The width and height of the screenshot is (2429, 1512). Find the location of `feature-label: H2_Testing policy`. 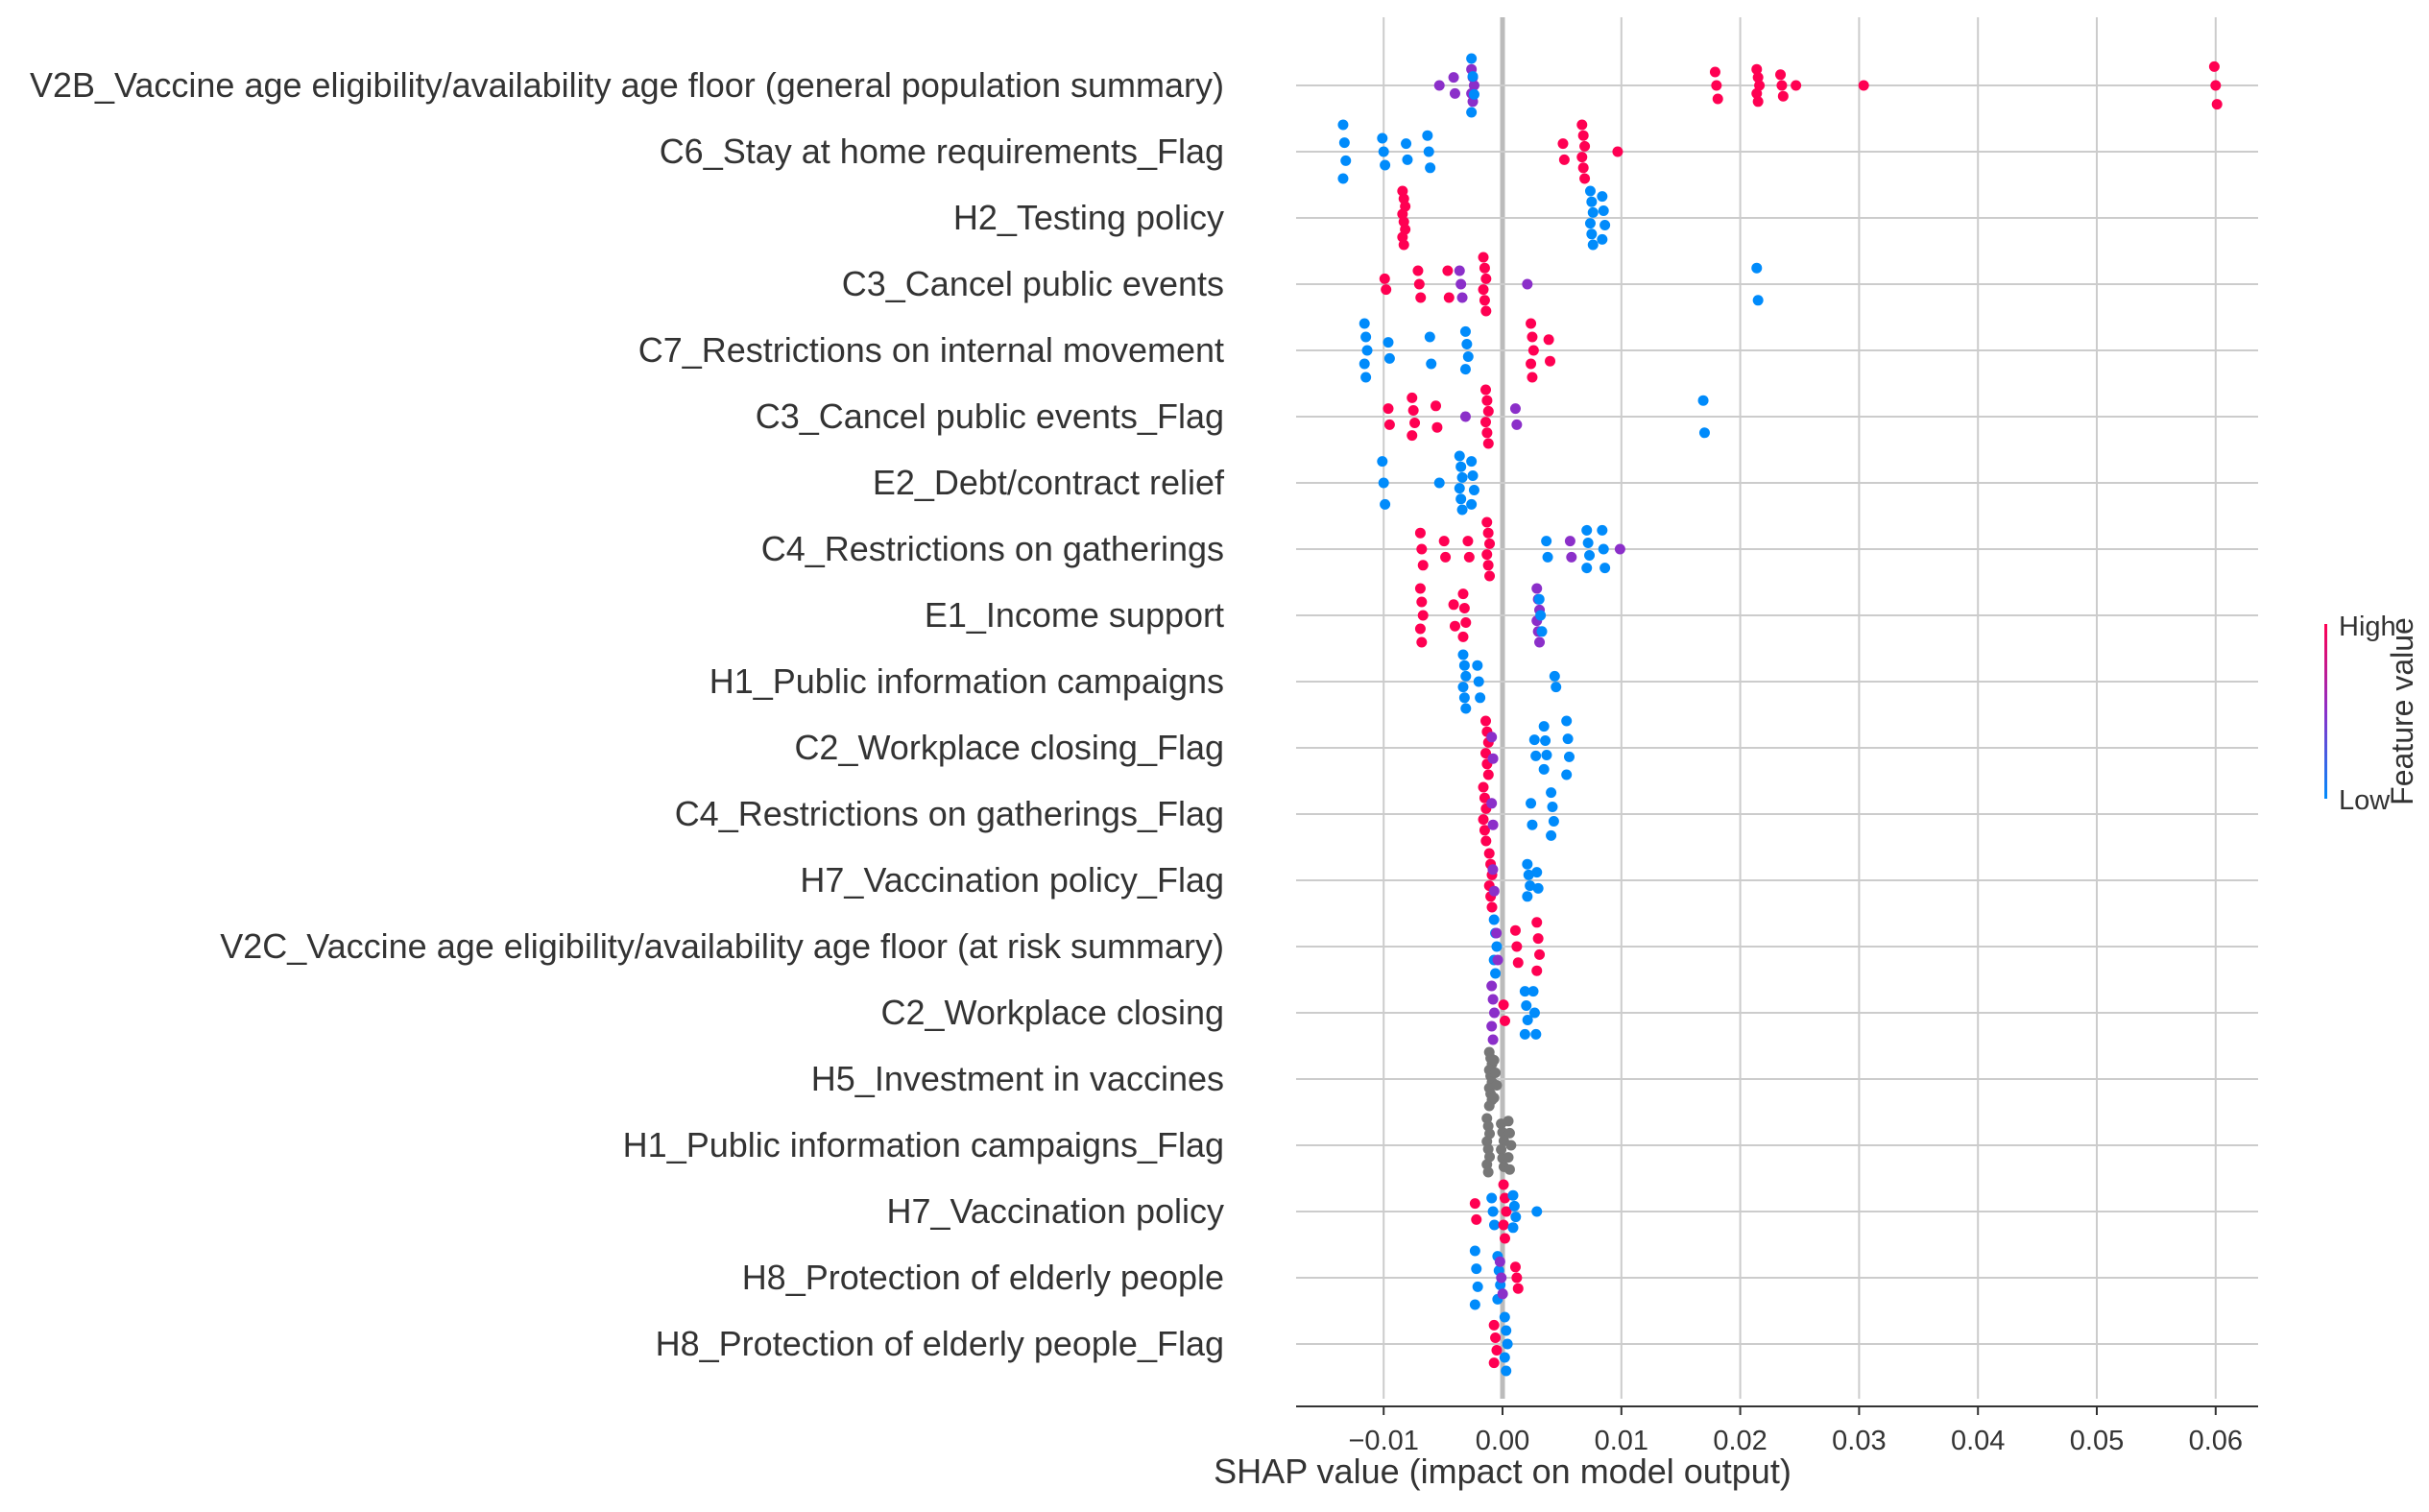

feature-label: H2_Testing policy is located at coordinates (1088, 218).